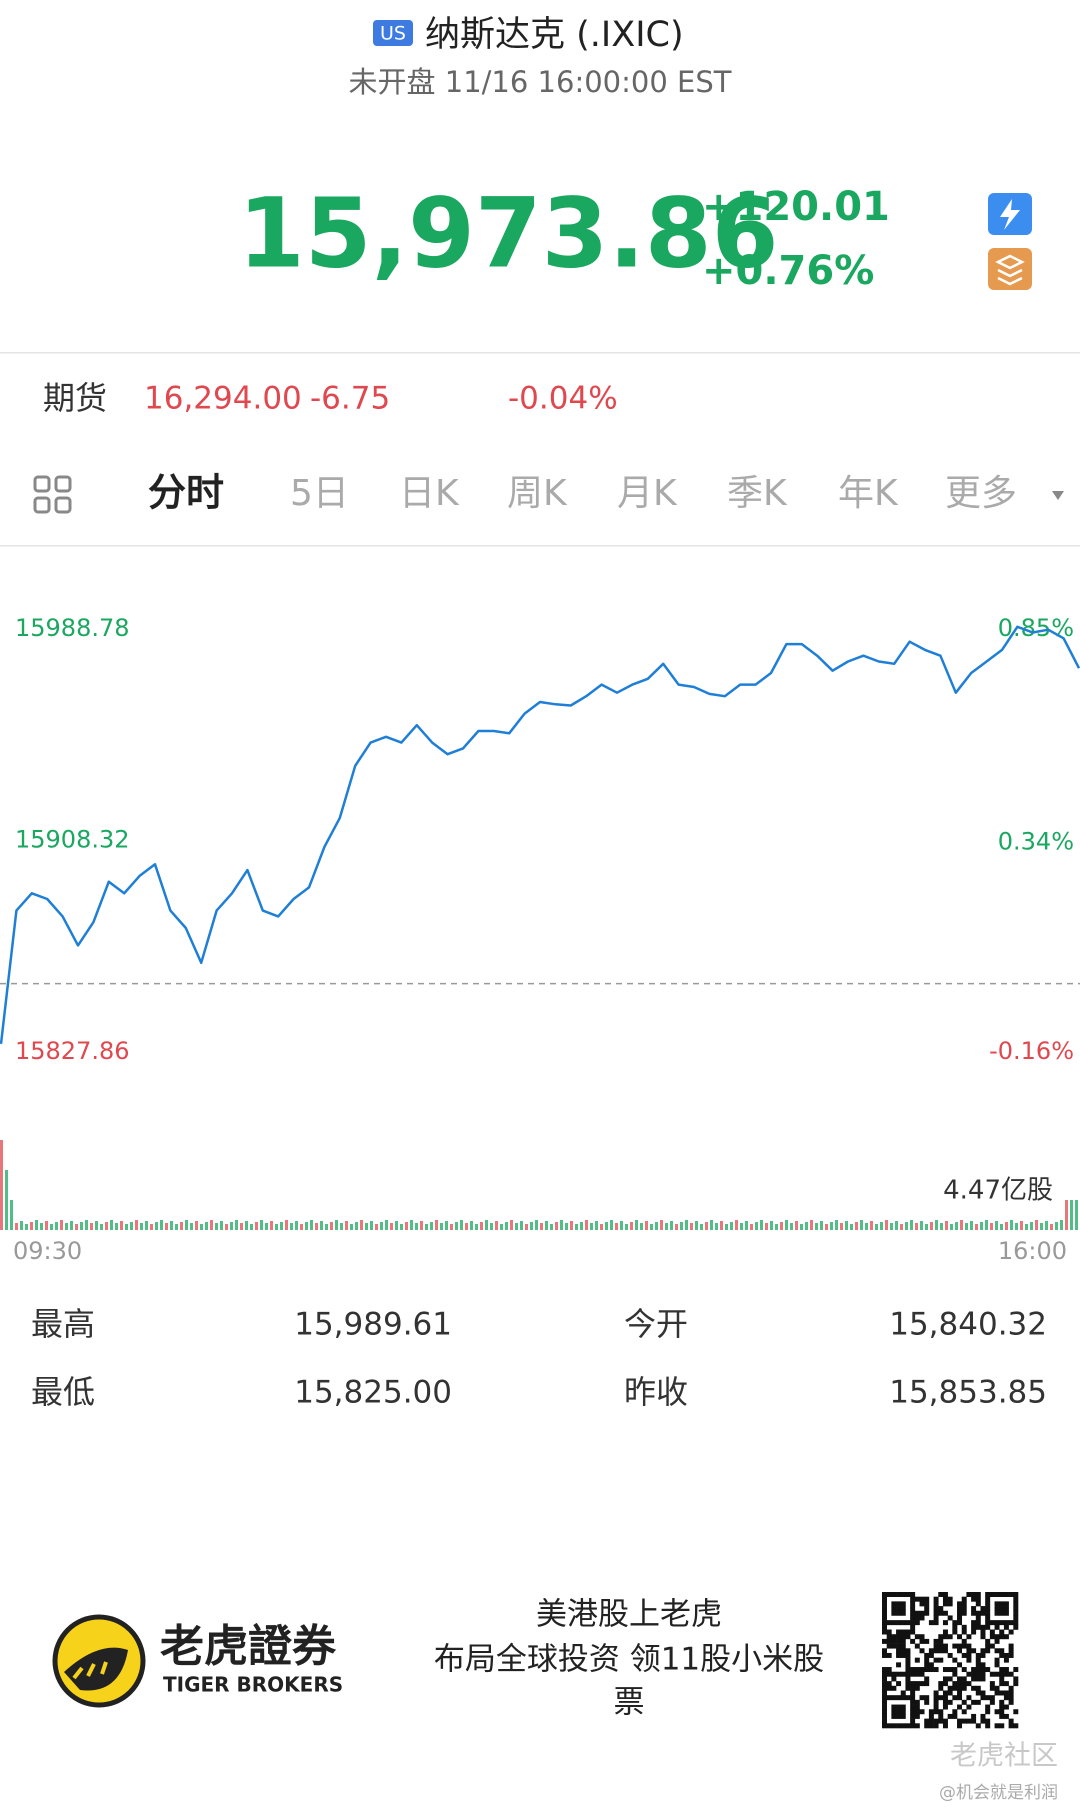 This screenshot has height=1818, width=1080. Describe the element at coordinates (393, 34) in the screenshot. I see `market-badge-text: US` at that location.